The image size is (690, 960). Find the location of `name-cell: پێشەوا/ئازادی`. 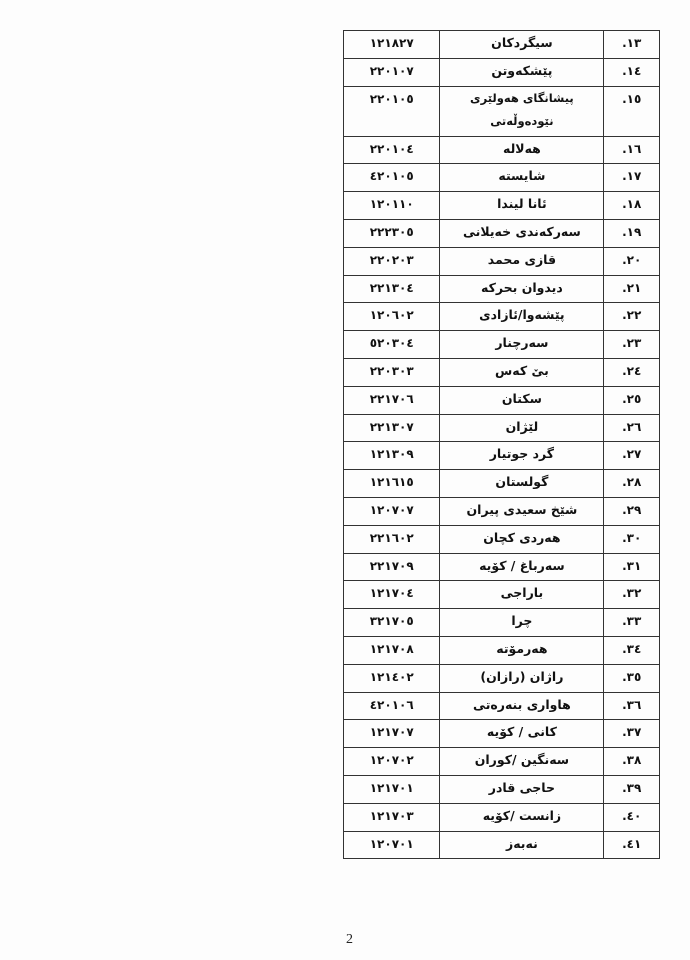

name-cell: پێشەوا/ئازادی is located at coordinates (522, 317).